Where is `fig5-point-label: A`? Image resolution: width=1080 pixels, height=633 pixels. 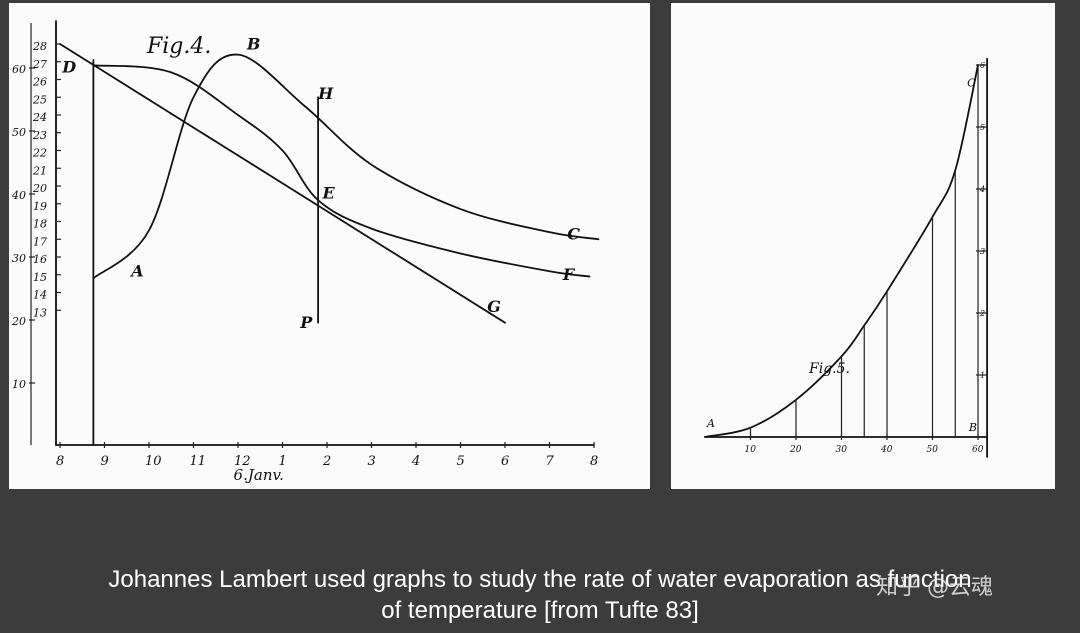
fig5-point-label: A is located at coordinates (710, 423).